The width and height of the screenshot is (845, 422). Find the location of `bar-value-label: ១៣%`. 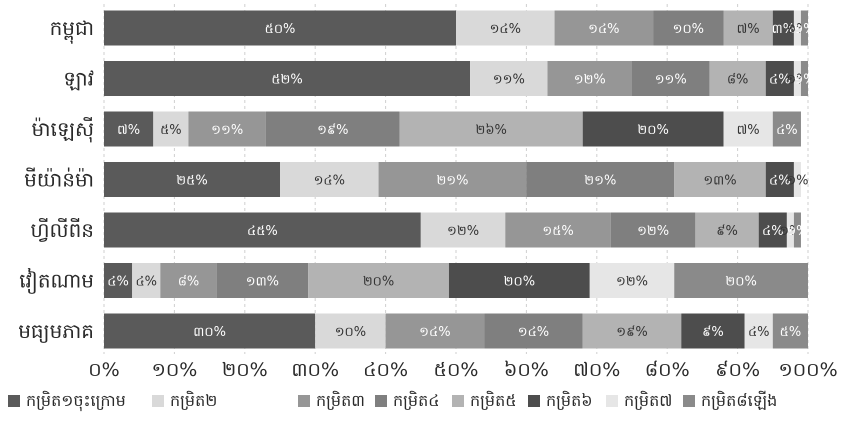

bar-value-label: ១៣% is located at coordinates (262, 282).